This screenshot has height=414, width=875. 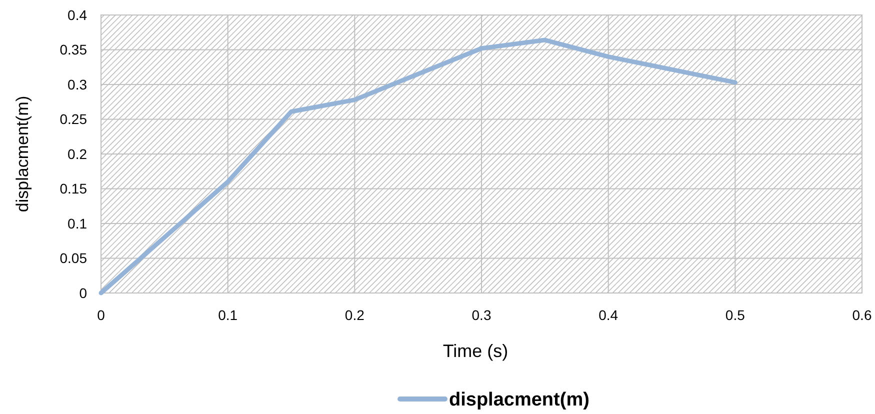 I want to click on x-tick-label: 0.6, so click(x=862, y=315).